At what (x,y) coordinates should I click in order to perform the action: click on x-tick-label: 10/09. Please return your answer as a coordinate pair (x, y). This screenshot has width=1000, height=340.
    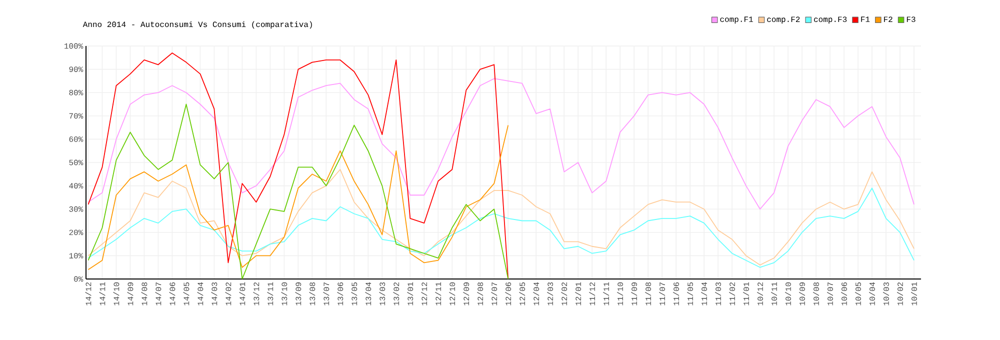
    Looking at the image, I should click on (802, 294).